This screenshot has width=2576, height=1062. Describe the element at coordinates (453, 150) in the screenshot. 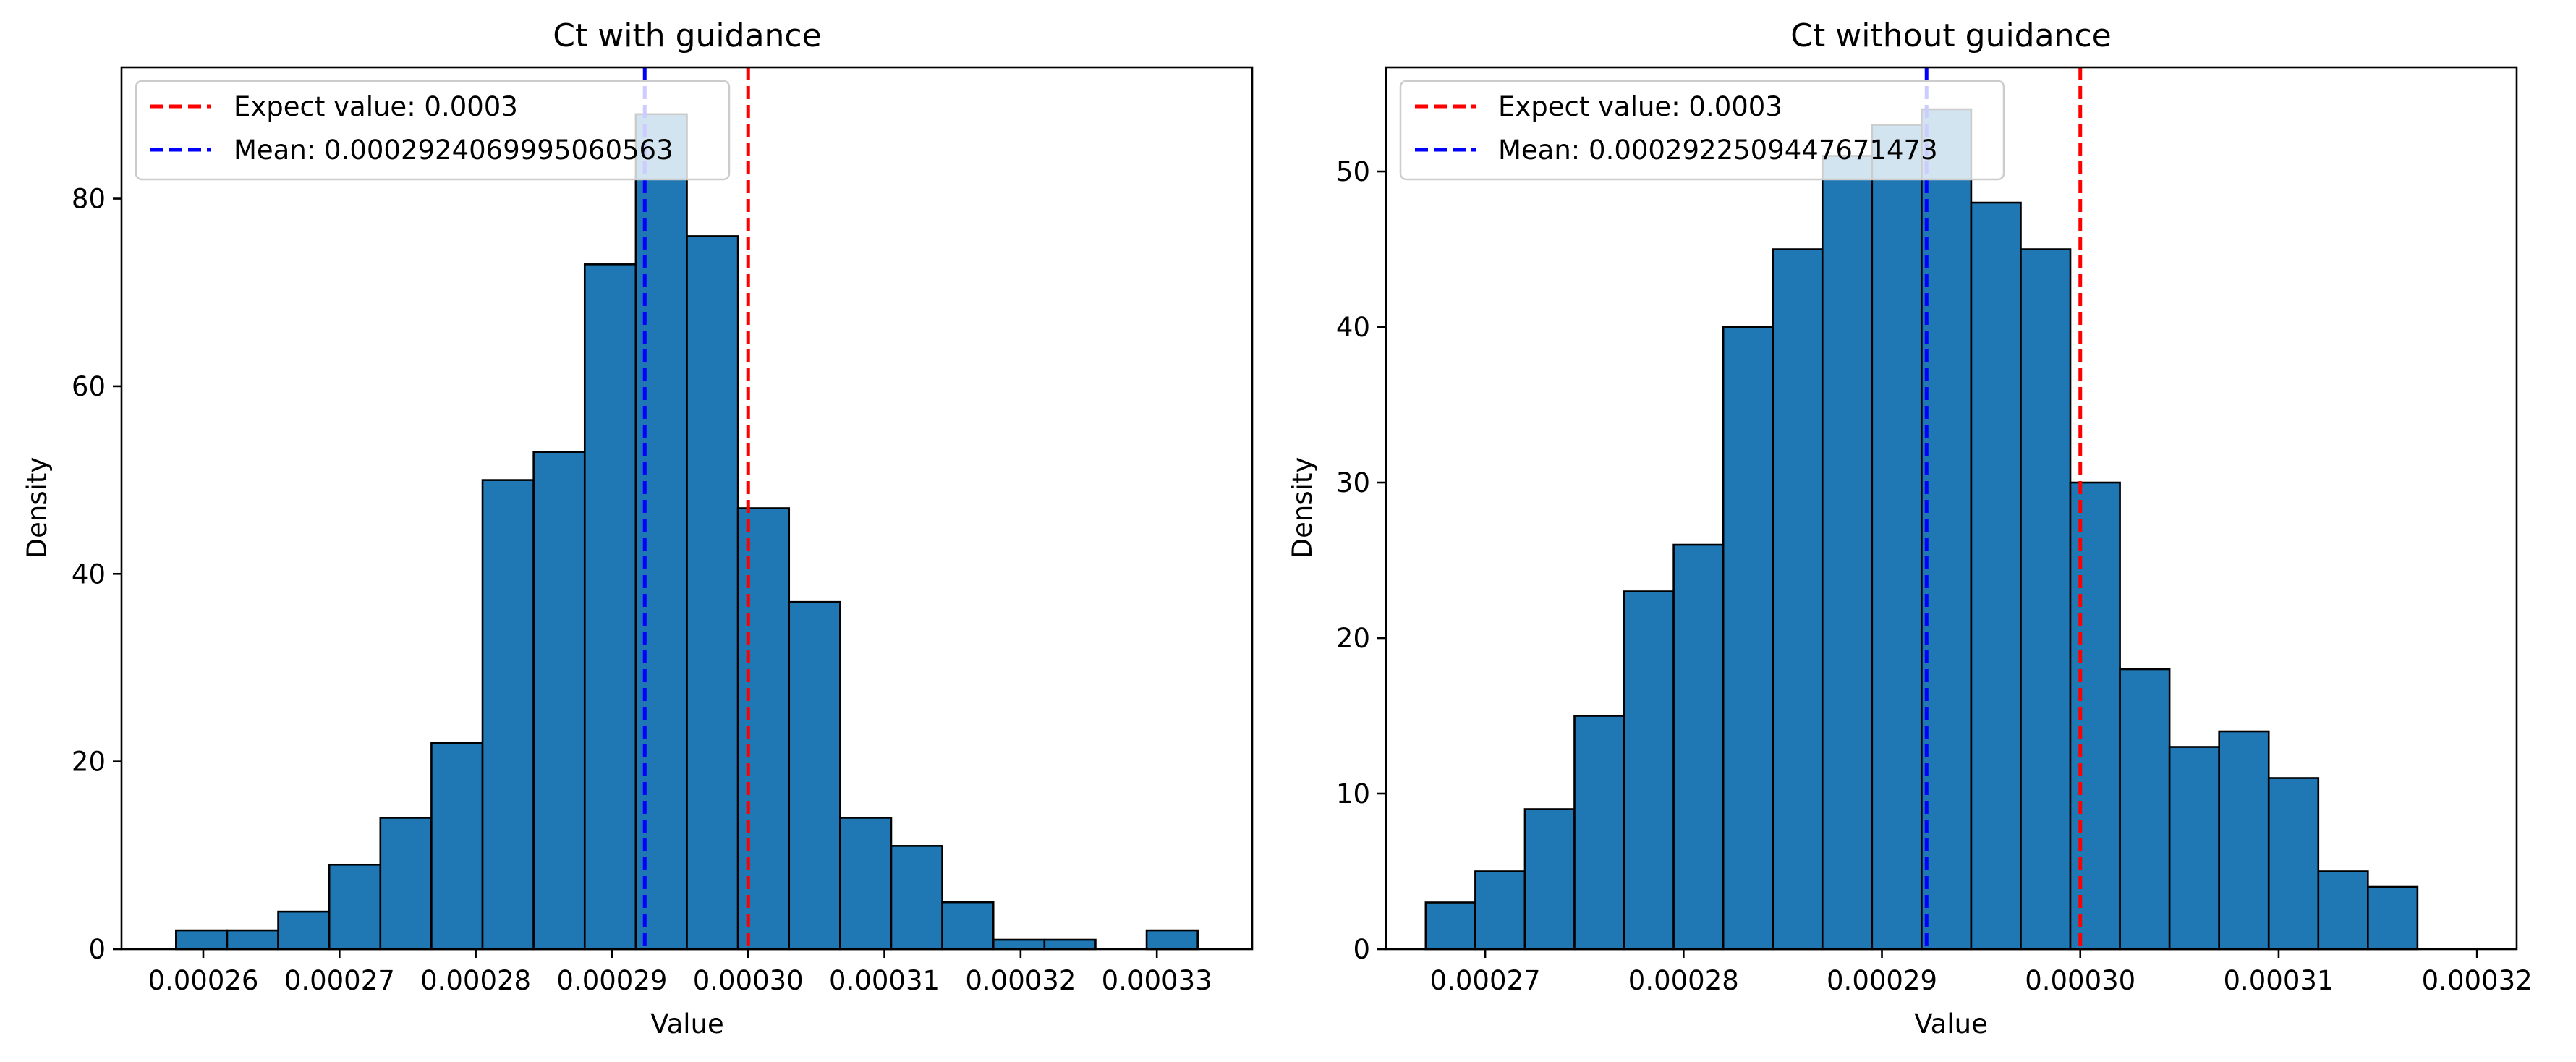

I see `legend-label-mean: Mean: 0.0002924069995060563` at that location.